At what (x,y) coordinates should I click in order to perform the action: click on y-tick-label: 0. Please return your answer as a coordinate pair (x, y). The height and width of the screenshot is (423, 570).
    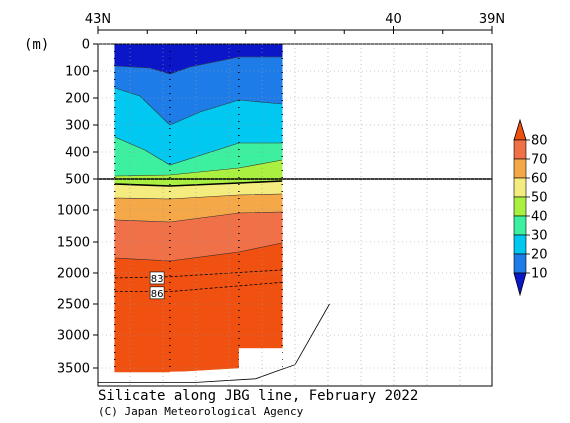
    Looking at the image, I should click on (86, 45).